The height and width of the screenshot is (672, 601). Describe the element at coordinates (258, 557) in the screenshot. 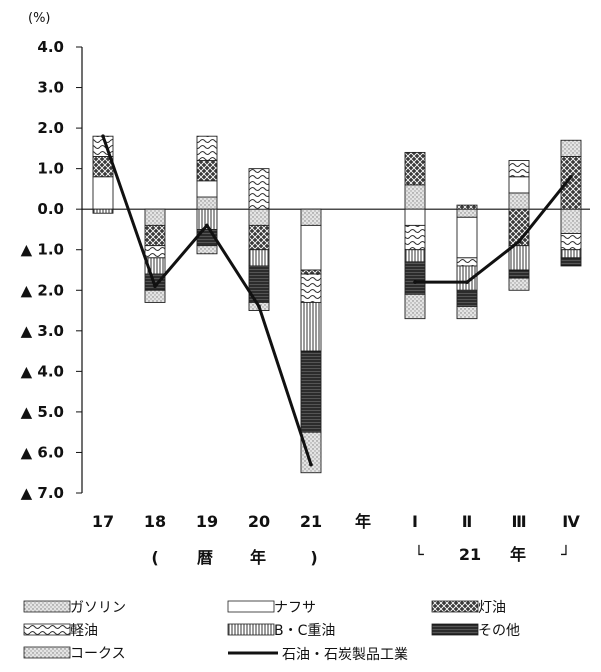

I see `x-group-label-year: 年` at that location.